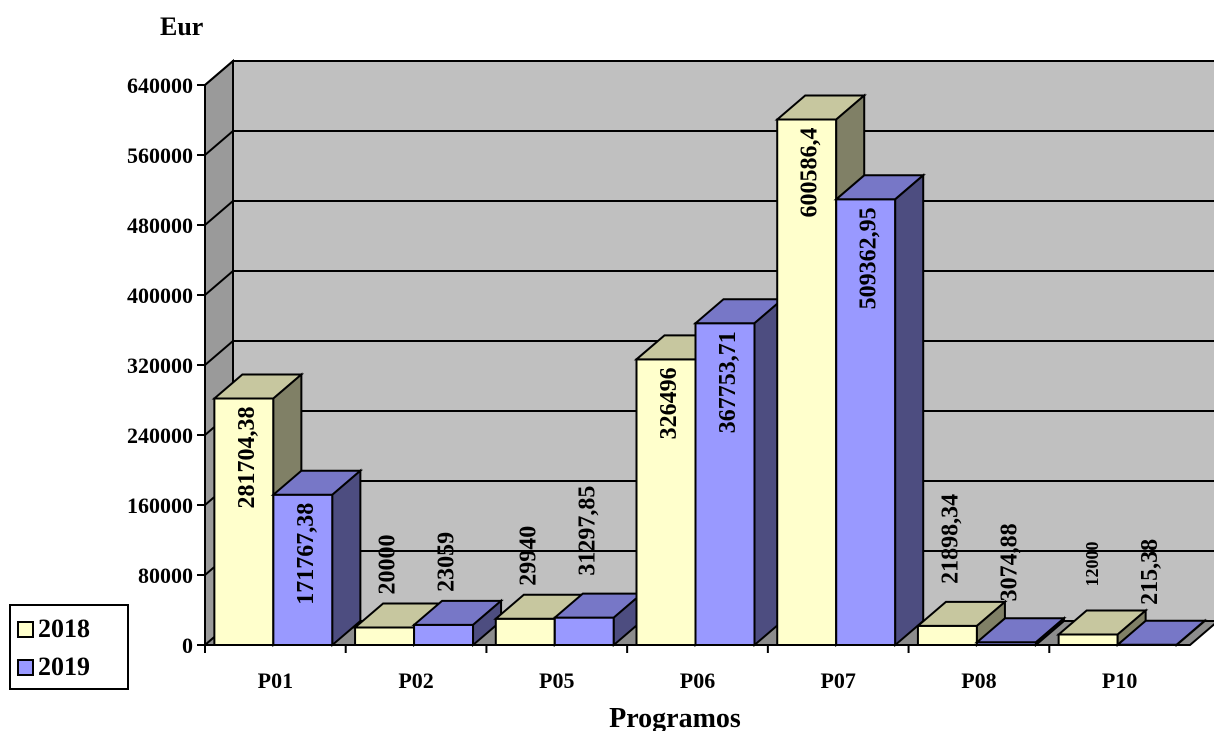 This screenshot has height=731, width=1214. Describe the element at coordinates (25, 667) in the screenshot. I see `legend-swatch-2019` at that location.